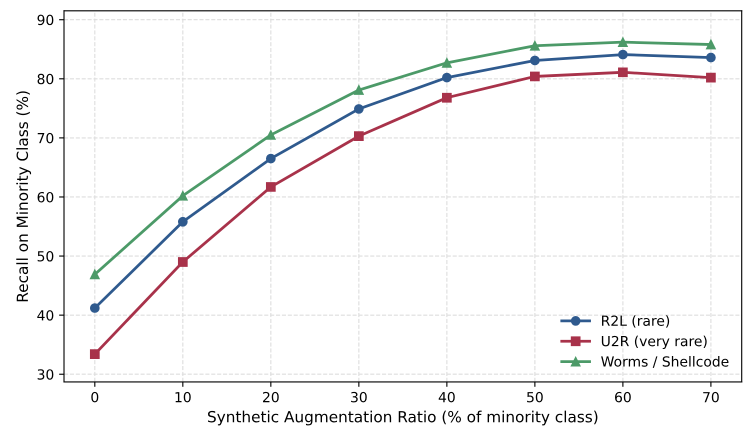 This screenshot has width=753, height=434. I want to click on y-tick-label: 30, so click(46, 374).